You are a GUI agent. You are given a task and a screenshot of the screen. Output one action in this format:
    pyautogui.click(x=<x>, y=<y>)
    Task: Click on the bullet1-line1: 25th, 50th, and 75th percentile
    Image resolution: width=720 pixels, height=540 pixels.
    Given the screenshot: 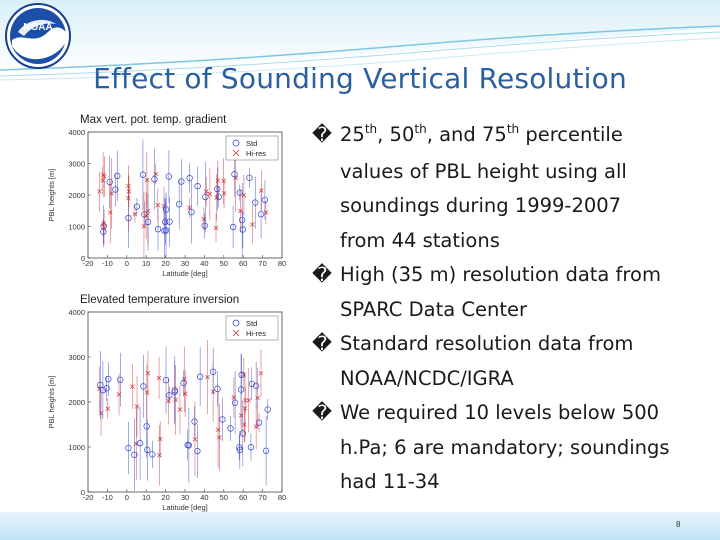 What is the action you would take?
    pyautogui.click(x=481, y=134)
    